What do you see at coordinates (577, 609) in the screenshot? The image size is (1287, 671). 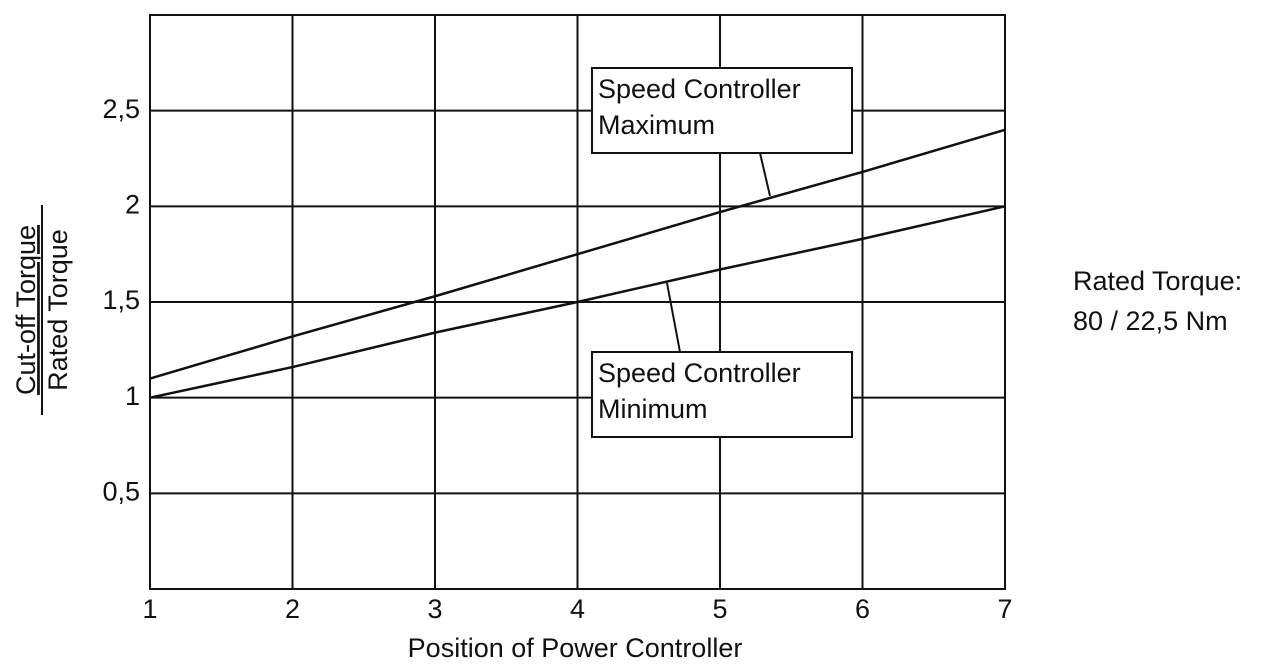 I see `x-tick-label: 4` at bounding box center [577, 609].